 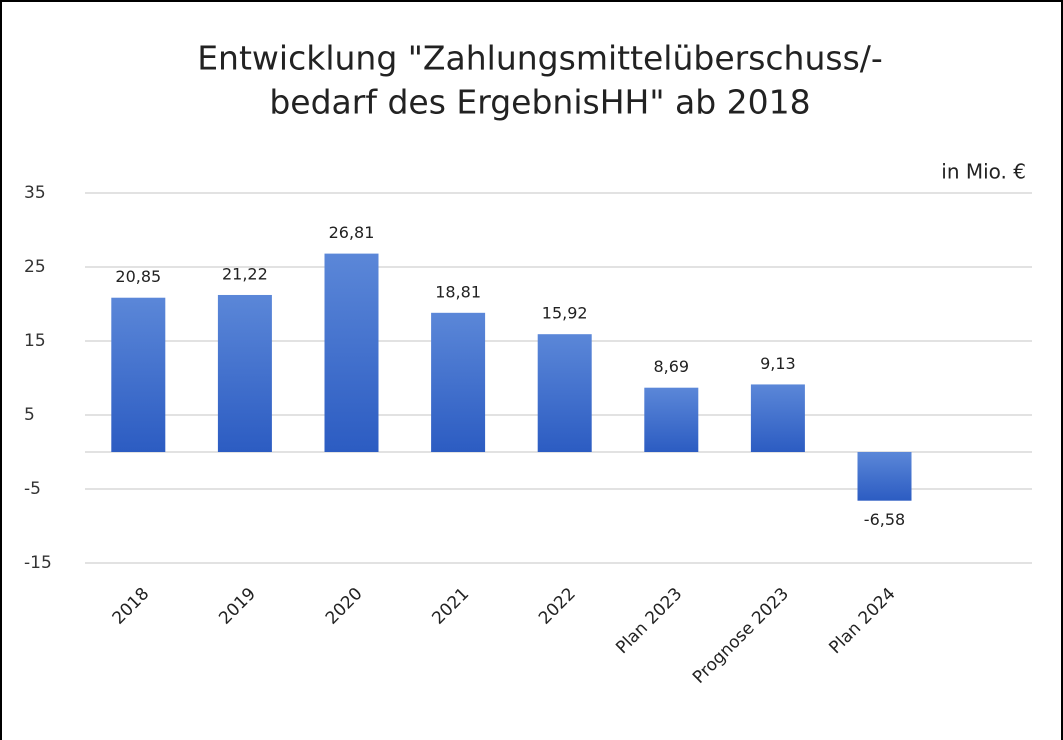 What do you see at coordinates (352, 232) in the screenshot?
I see `value-label: 26,81` at bounding box center [352, 232].